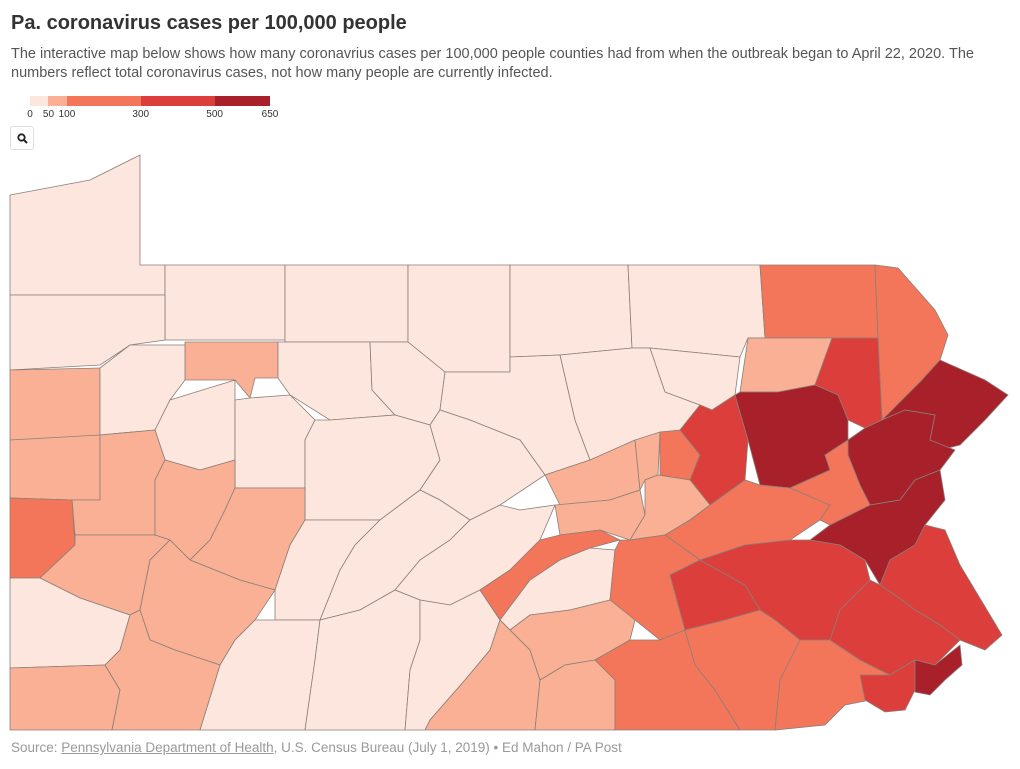 The image size is (1020, 769). I want to click on legend-tick-label: 50, so click(48, 114).